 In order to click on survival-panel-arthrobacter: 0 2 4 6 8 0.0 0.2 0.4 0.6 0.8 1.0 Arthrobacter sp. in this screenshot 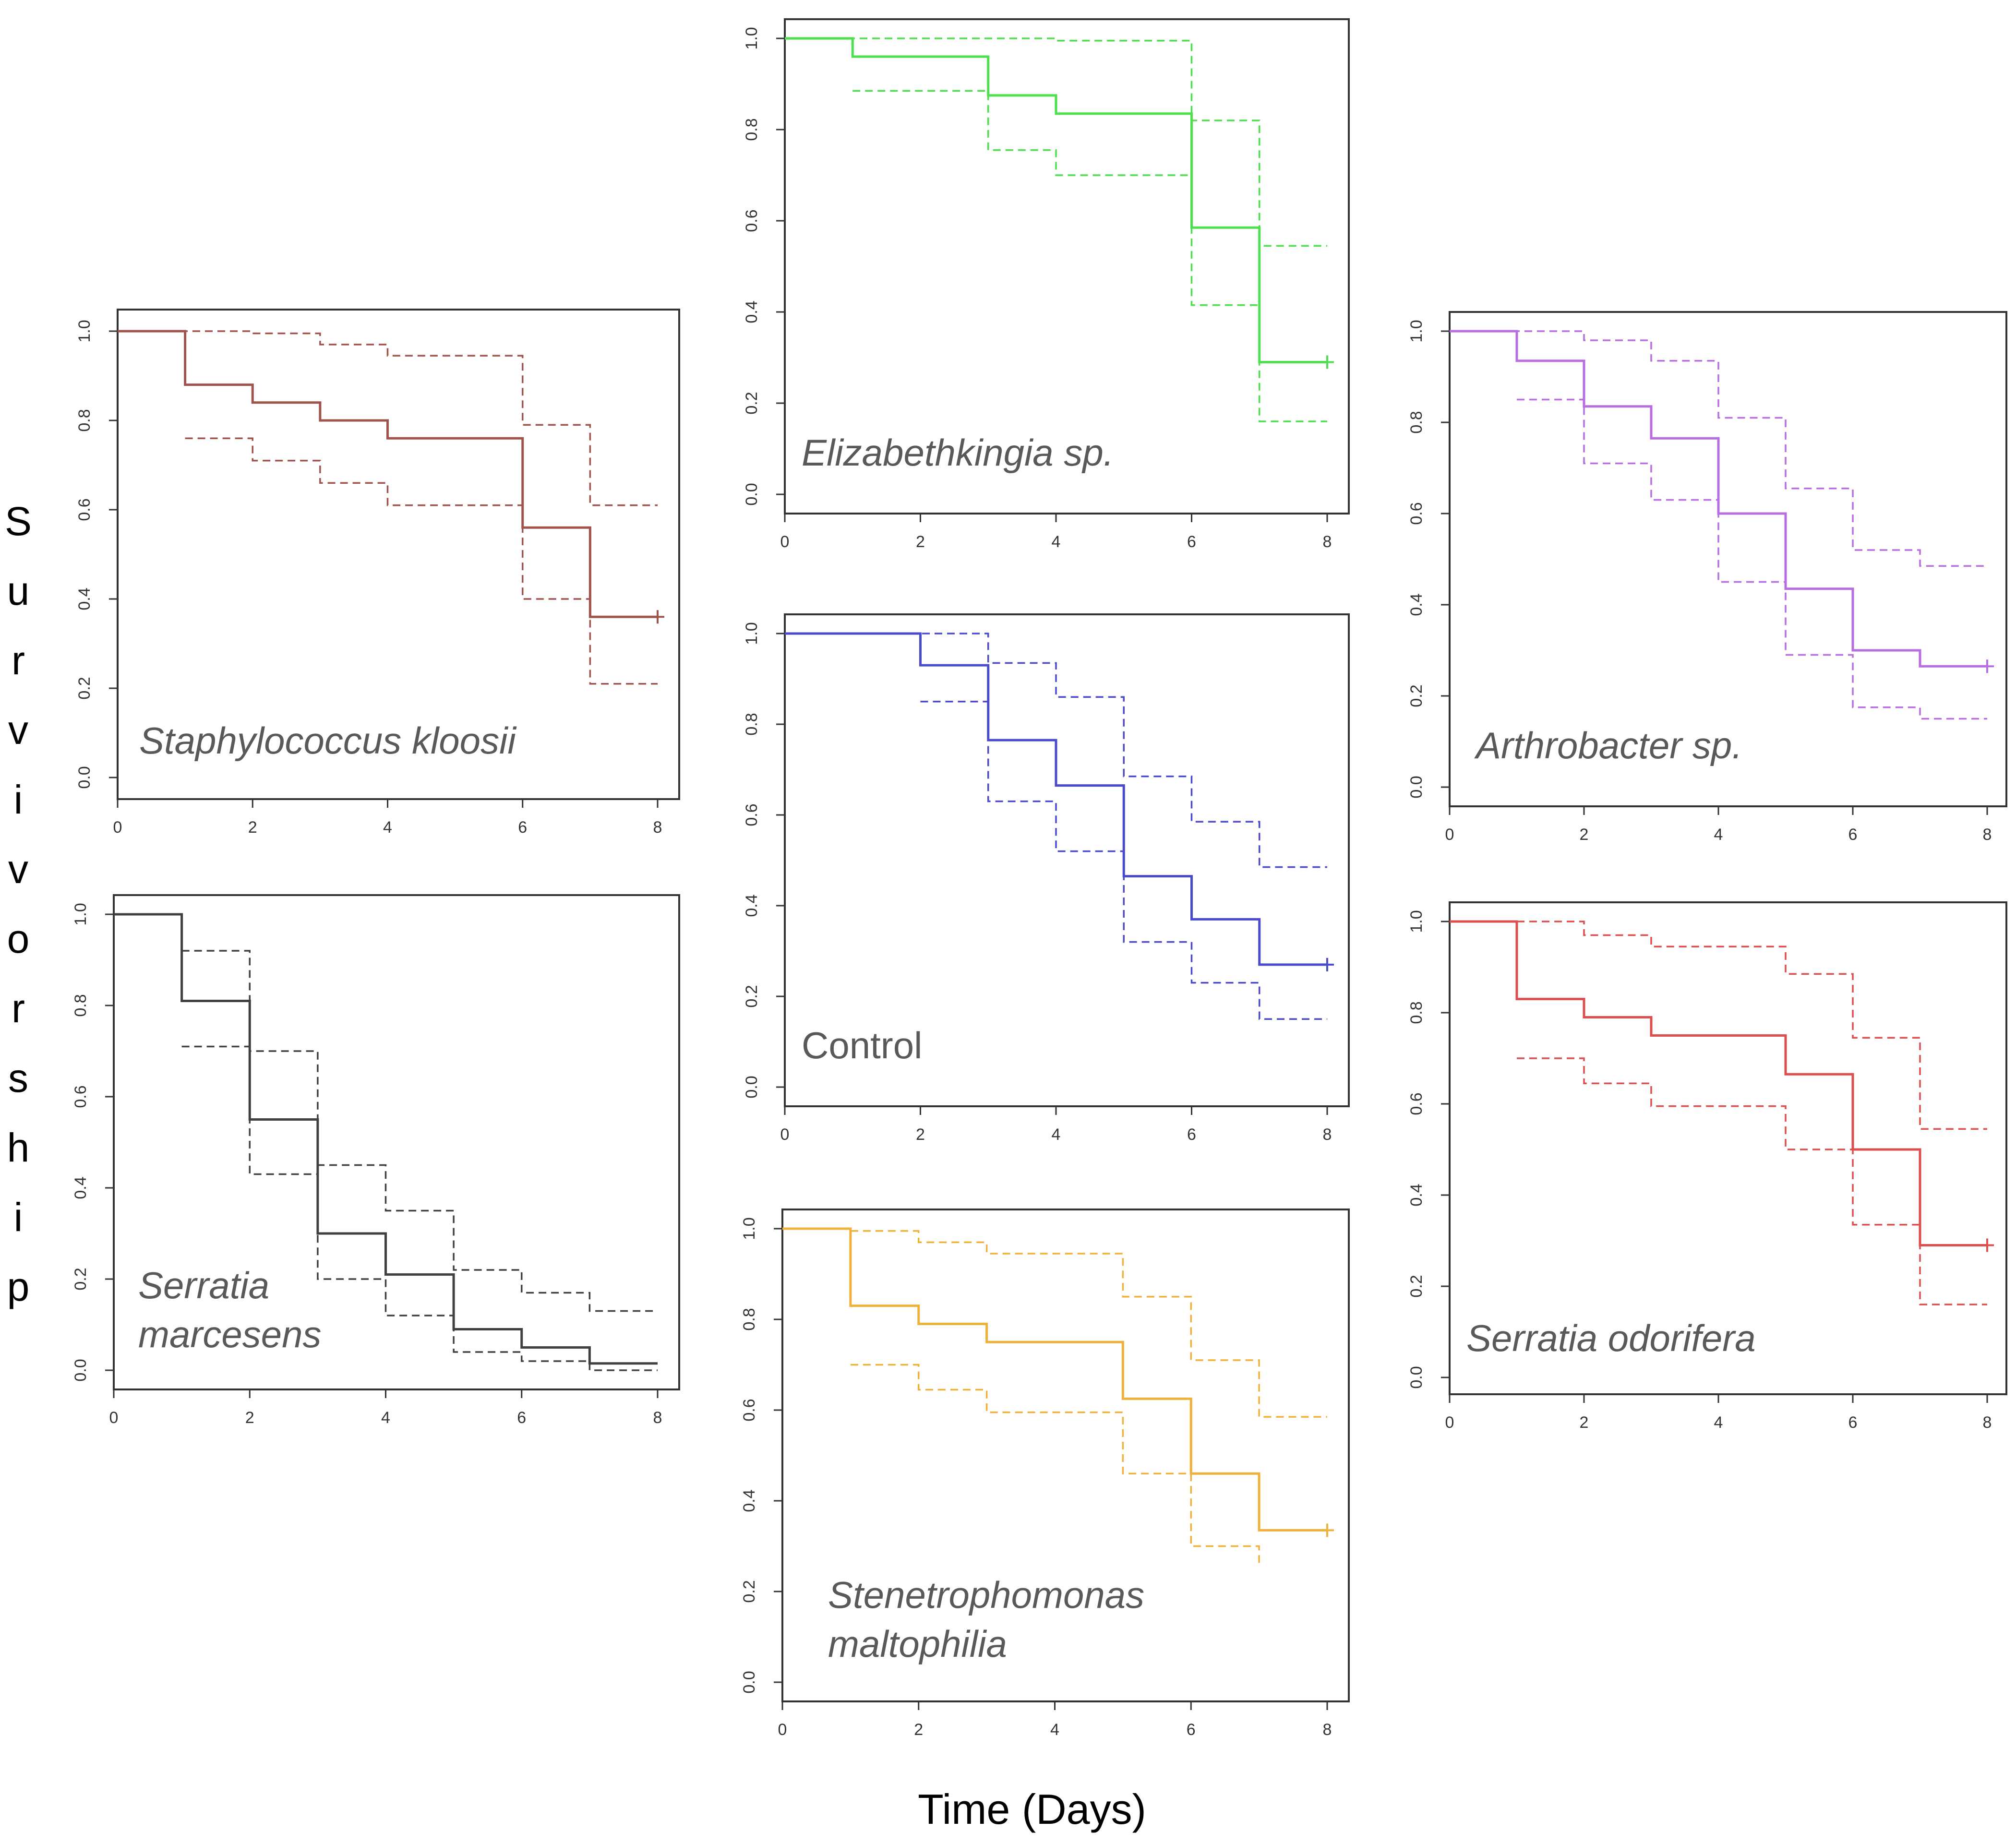, I will do `click(1707, 577)`.